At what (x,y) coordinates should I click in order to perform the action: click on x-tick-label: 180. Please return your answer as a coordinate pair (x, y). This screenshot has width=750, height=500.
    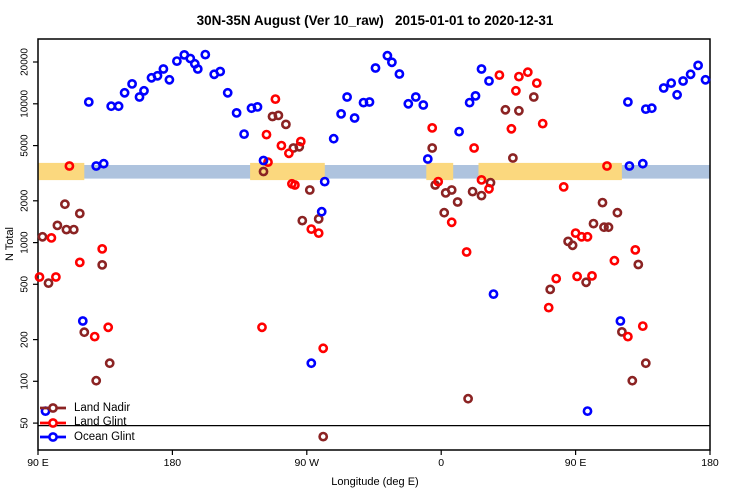
    Looking at the image, I should click on (173, 463).